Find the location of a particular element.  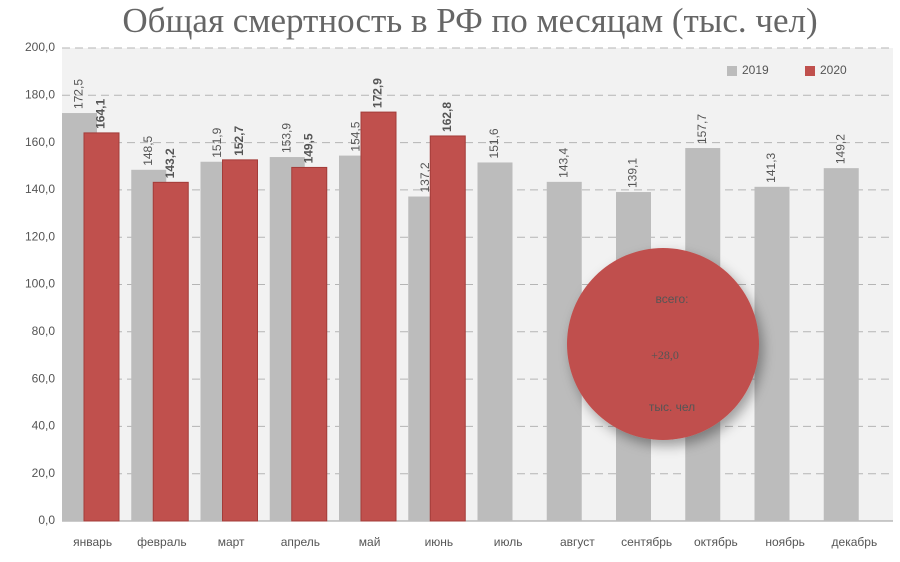

value-label: 143,2 is located at coordinates (170, 163).